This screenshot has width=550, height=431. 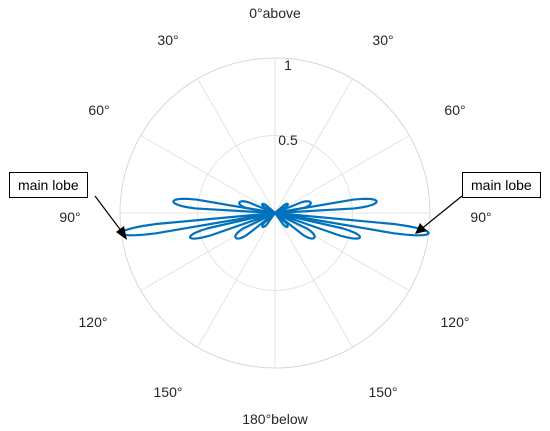 I want to click on theta-label-left-60: 60°, so click(x=98, y=110).